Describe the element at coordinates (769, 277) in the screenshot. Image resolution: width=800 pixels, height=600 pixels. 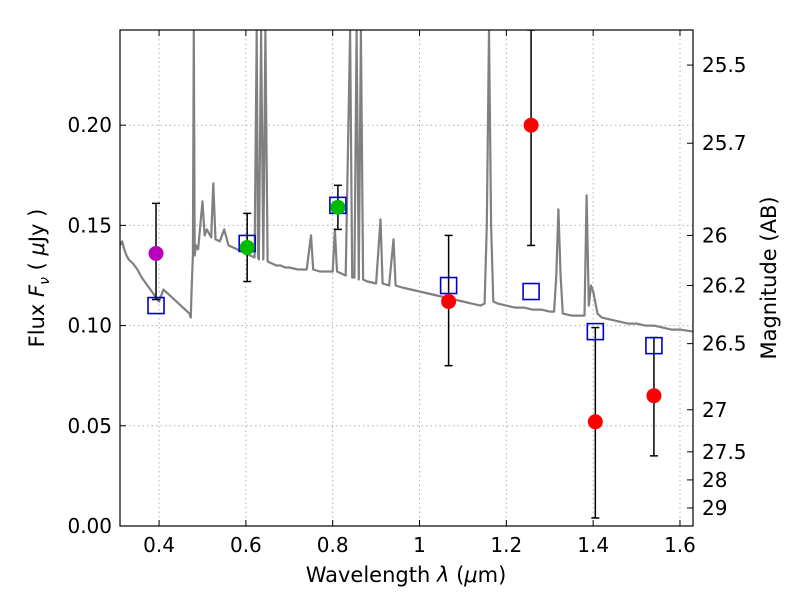
I see `y-axis-right-label: Magnitude (AB)` at that location.